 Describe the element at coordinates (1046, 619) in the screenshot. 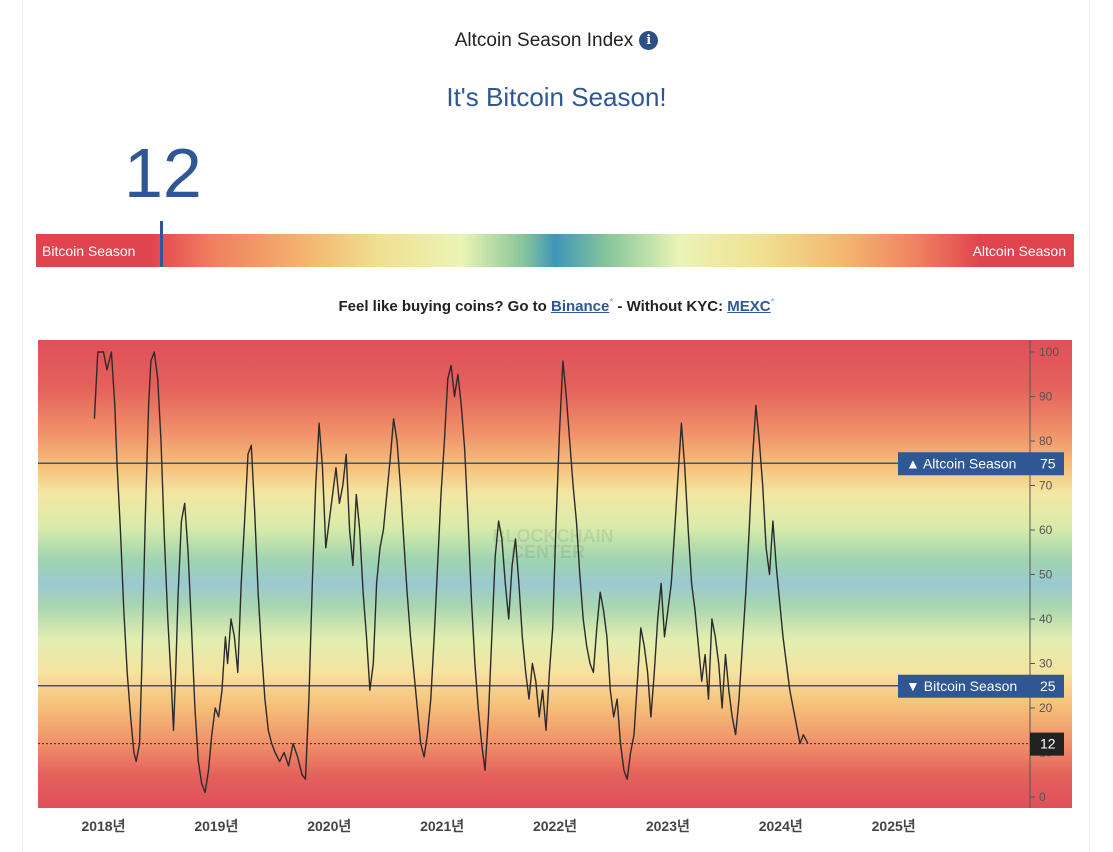

I see `y-tick-label: 40` at that location.